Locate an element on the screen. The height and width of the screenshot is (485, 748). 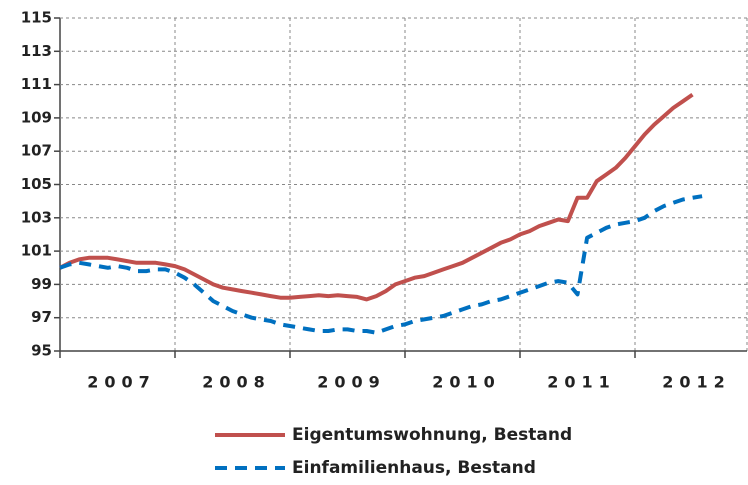
x-tick-label: 2009 is located at coordinates (351, 382).